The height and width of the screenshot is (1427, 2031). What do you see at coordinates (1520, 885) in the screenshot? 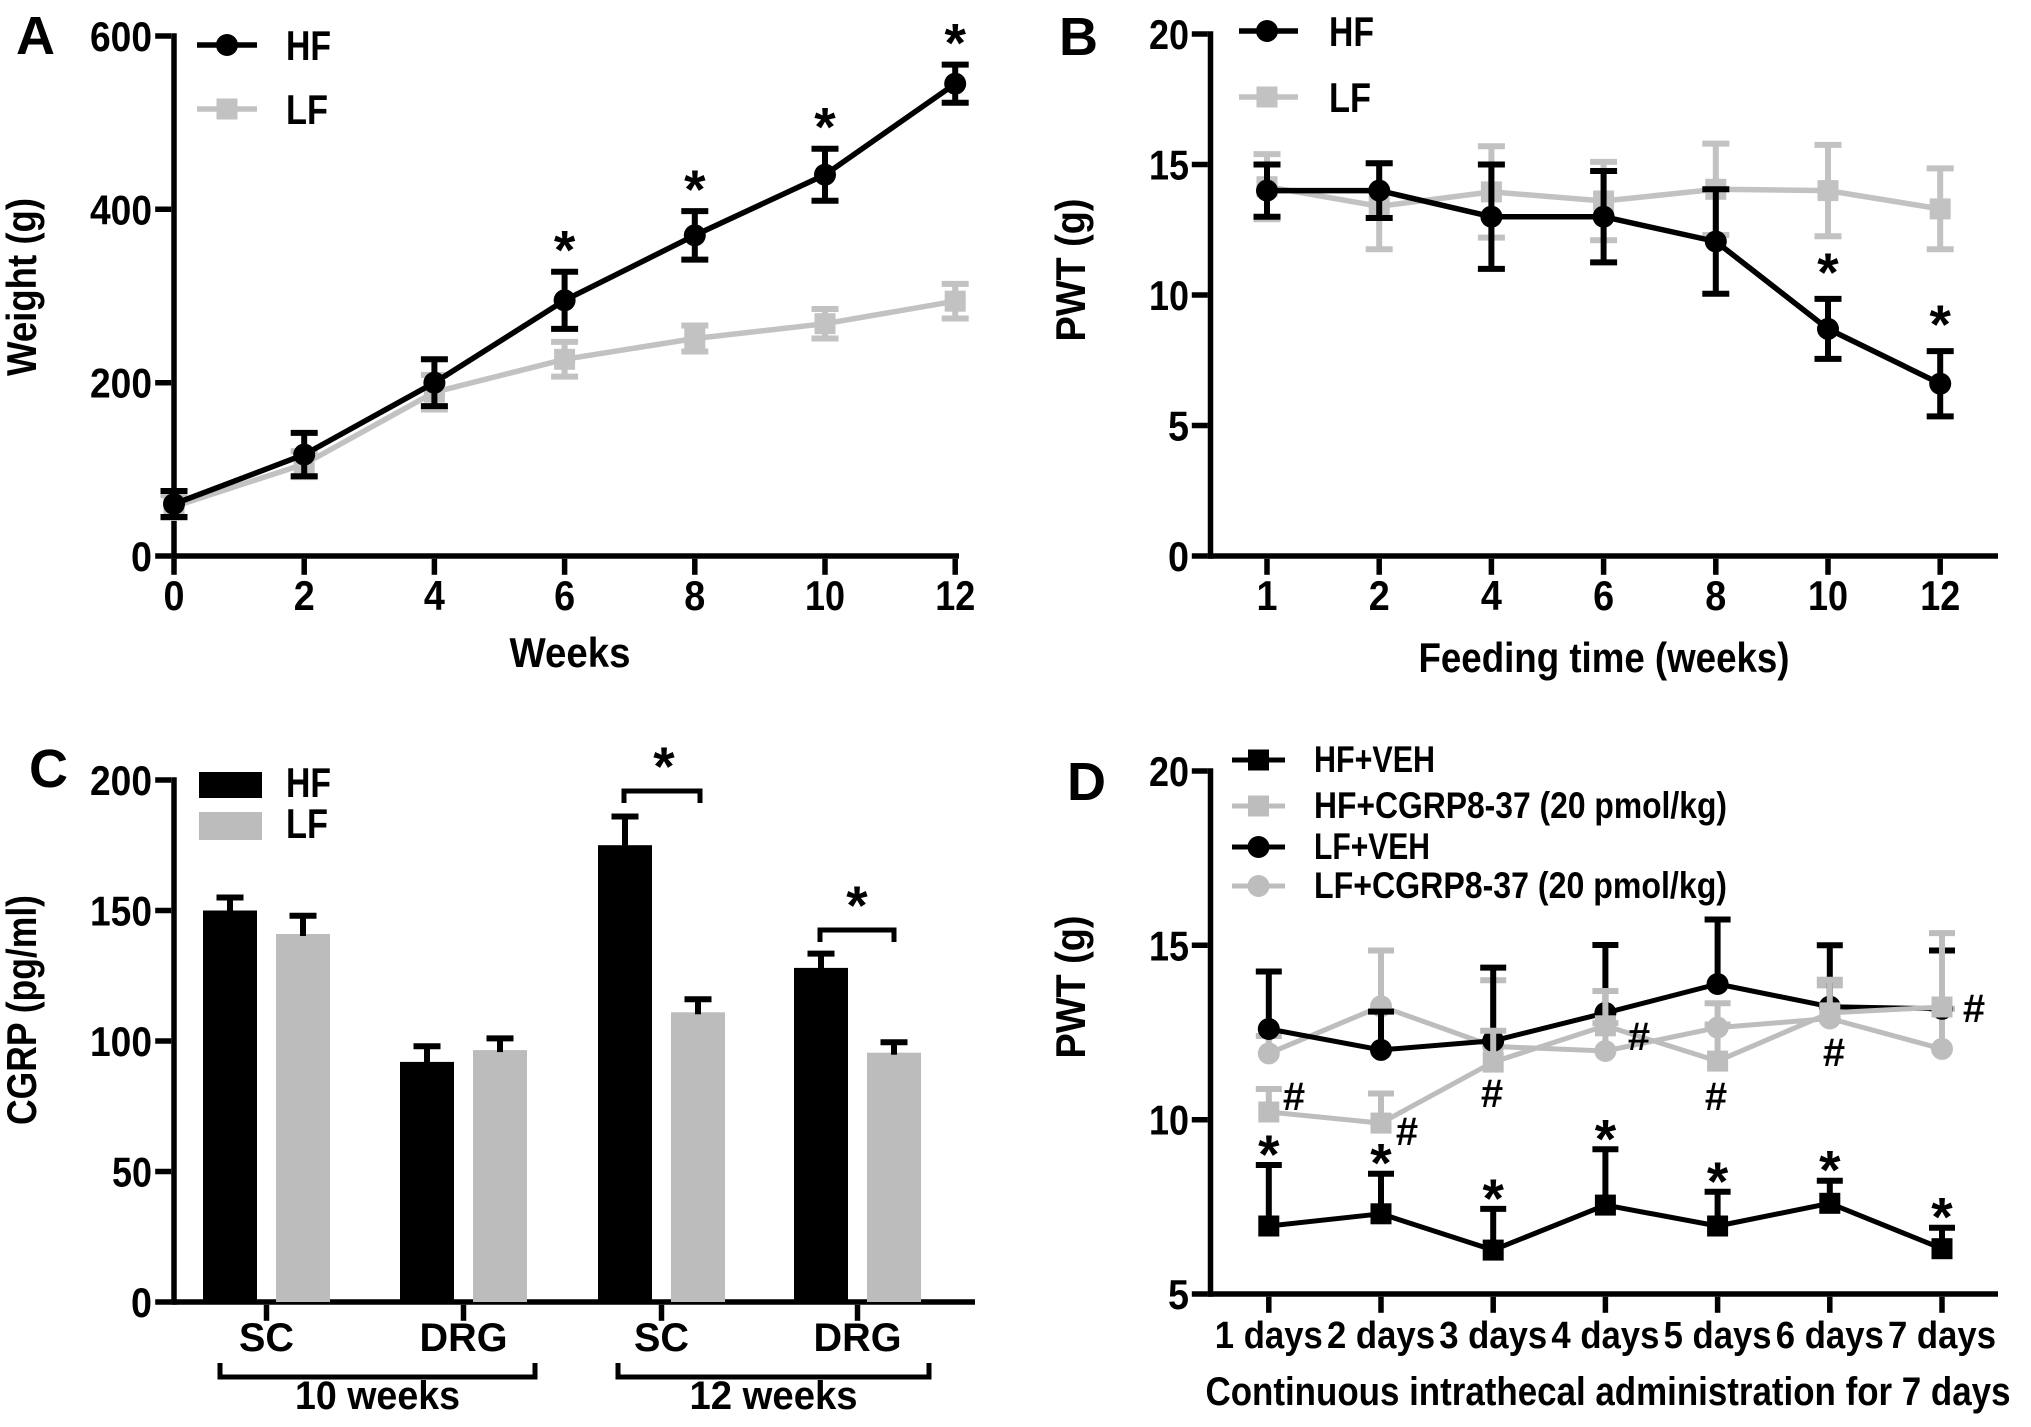
I see `svg-text: LF+CGRP8-37 (20 pmol/kg)` at bounding box center [1520, 885].